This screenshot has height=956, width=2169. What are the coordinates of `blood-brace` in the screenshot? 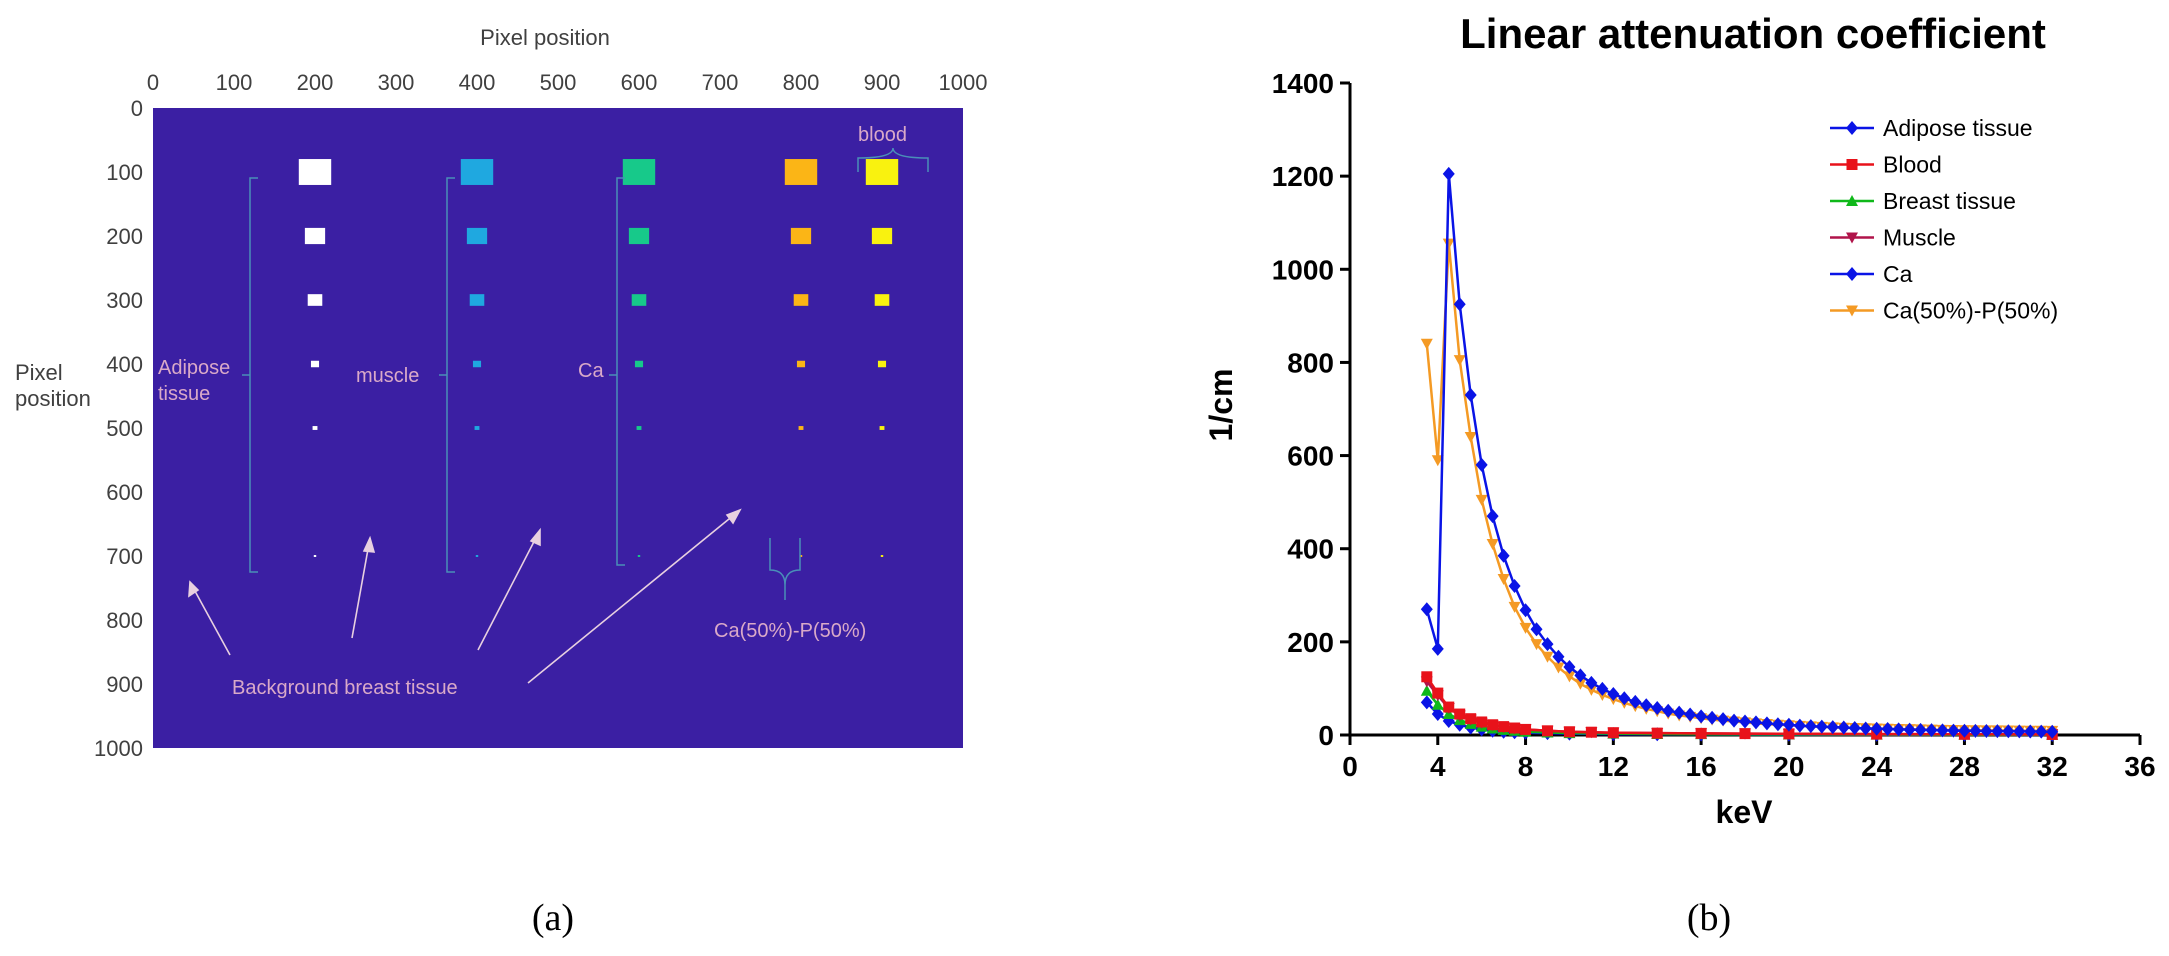 It's located at (893, 159).